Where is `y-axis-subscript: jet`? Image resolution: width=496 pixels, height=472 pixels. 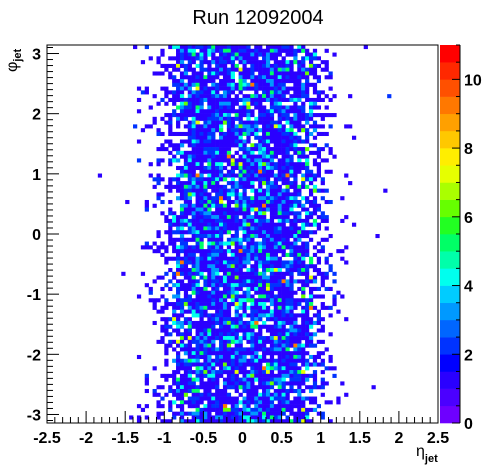 y-axis-subscript: jet is located at coordinates (18, 55).